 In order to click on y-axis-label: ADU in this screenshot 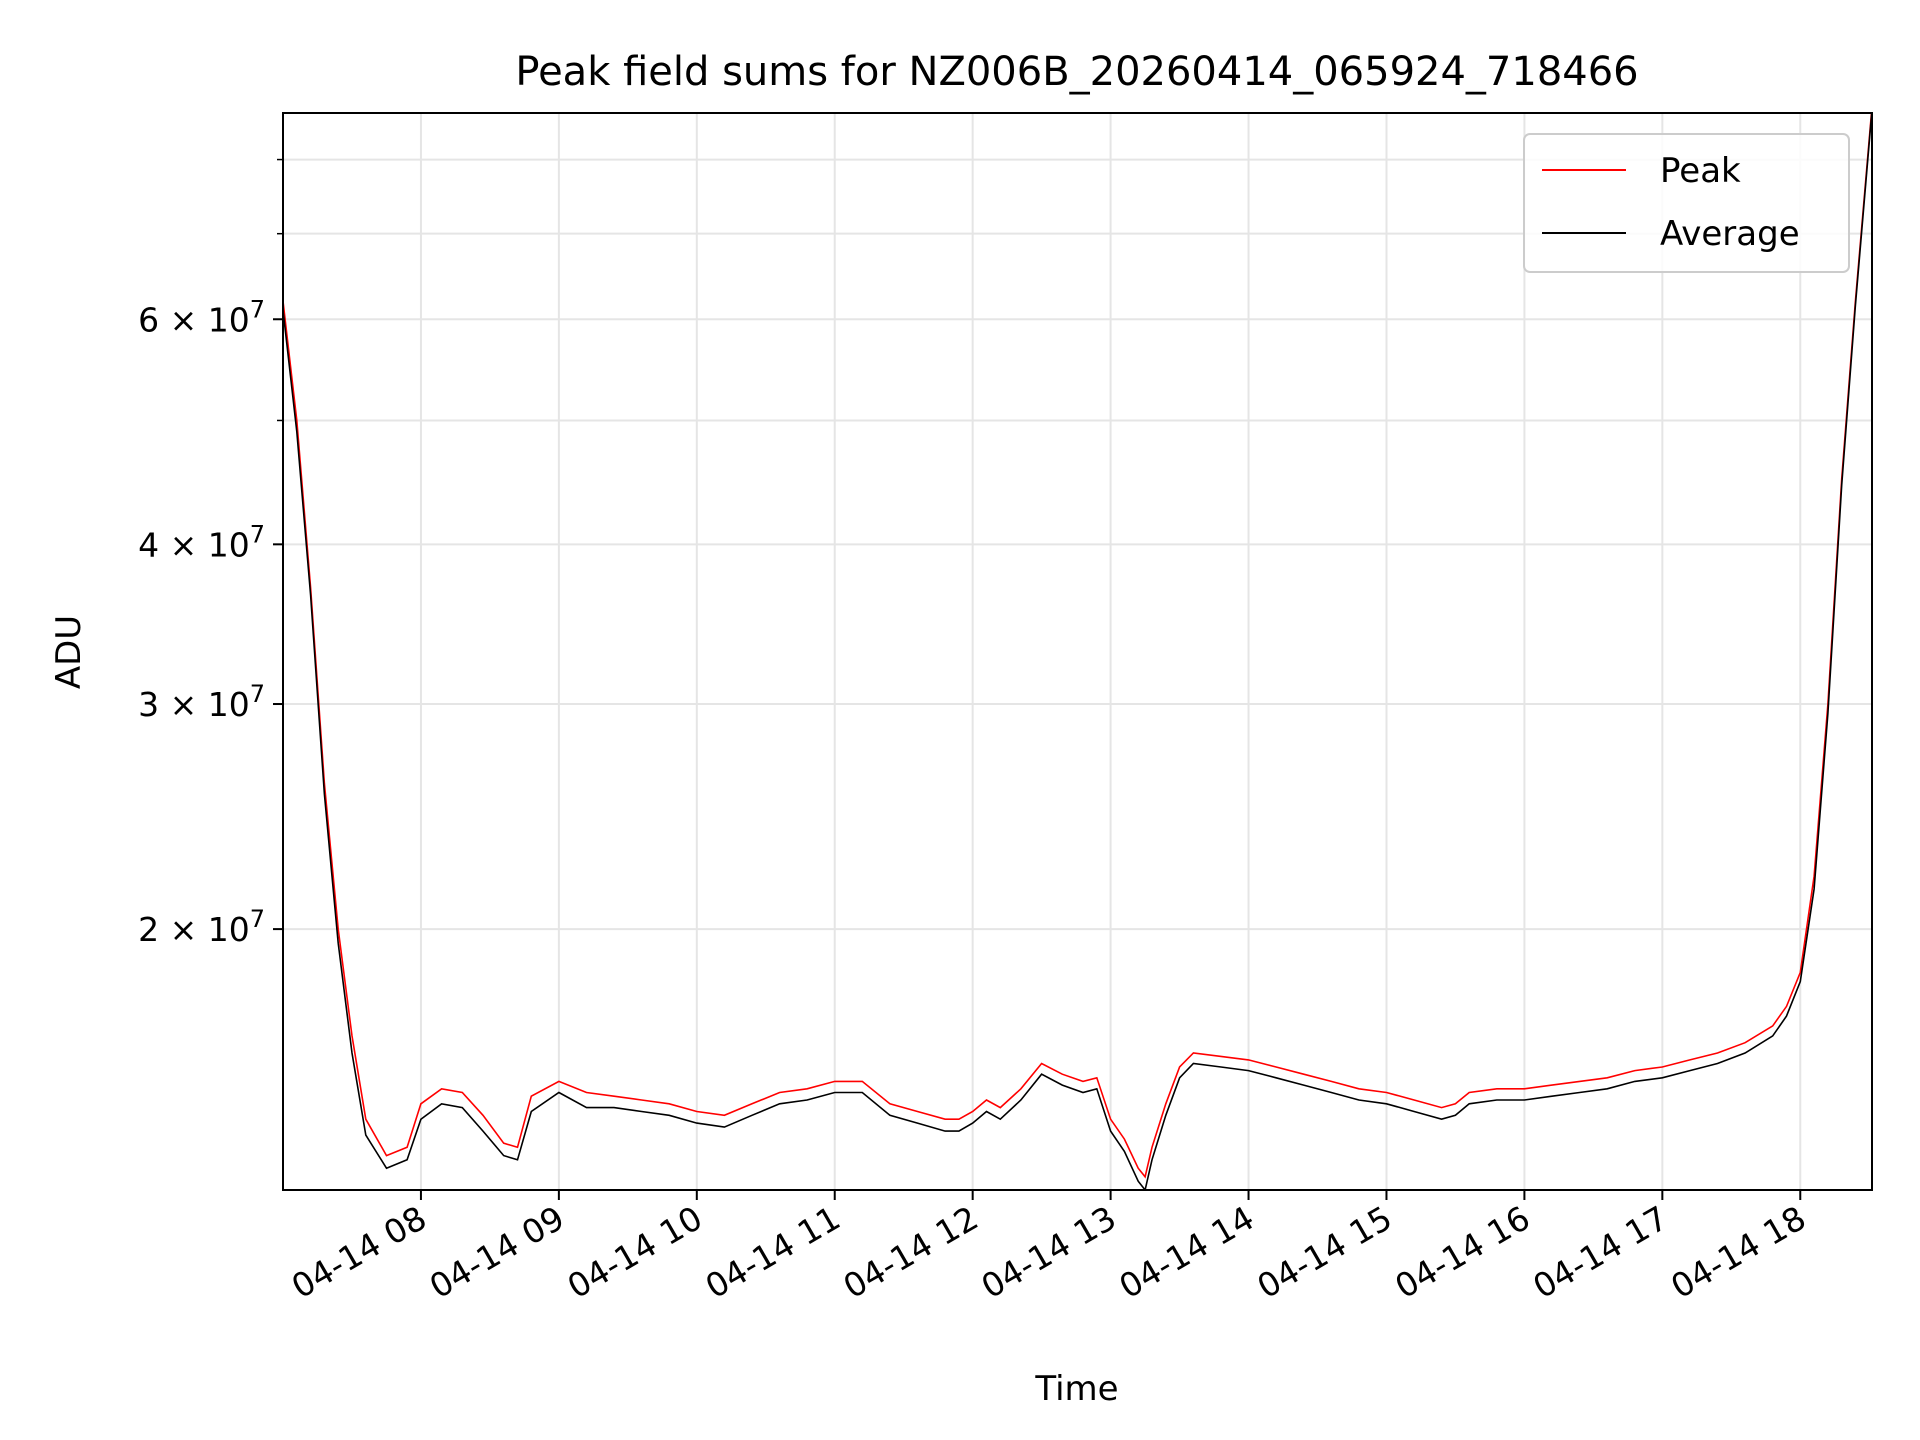, I will do `click(69, 652)`.